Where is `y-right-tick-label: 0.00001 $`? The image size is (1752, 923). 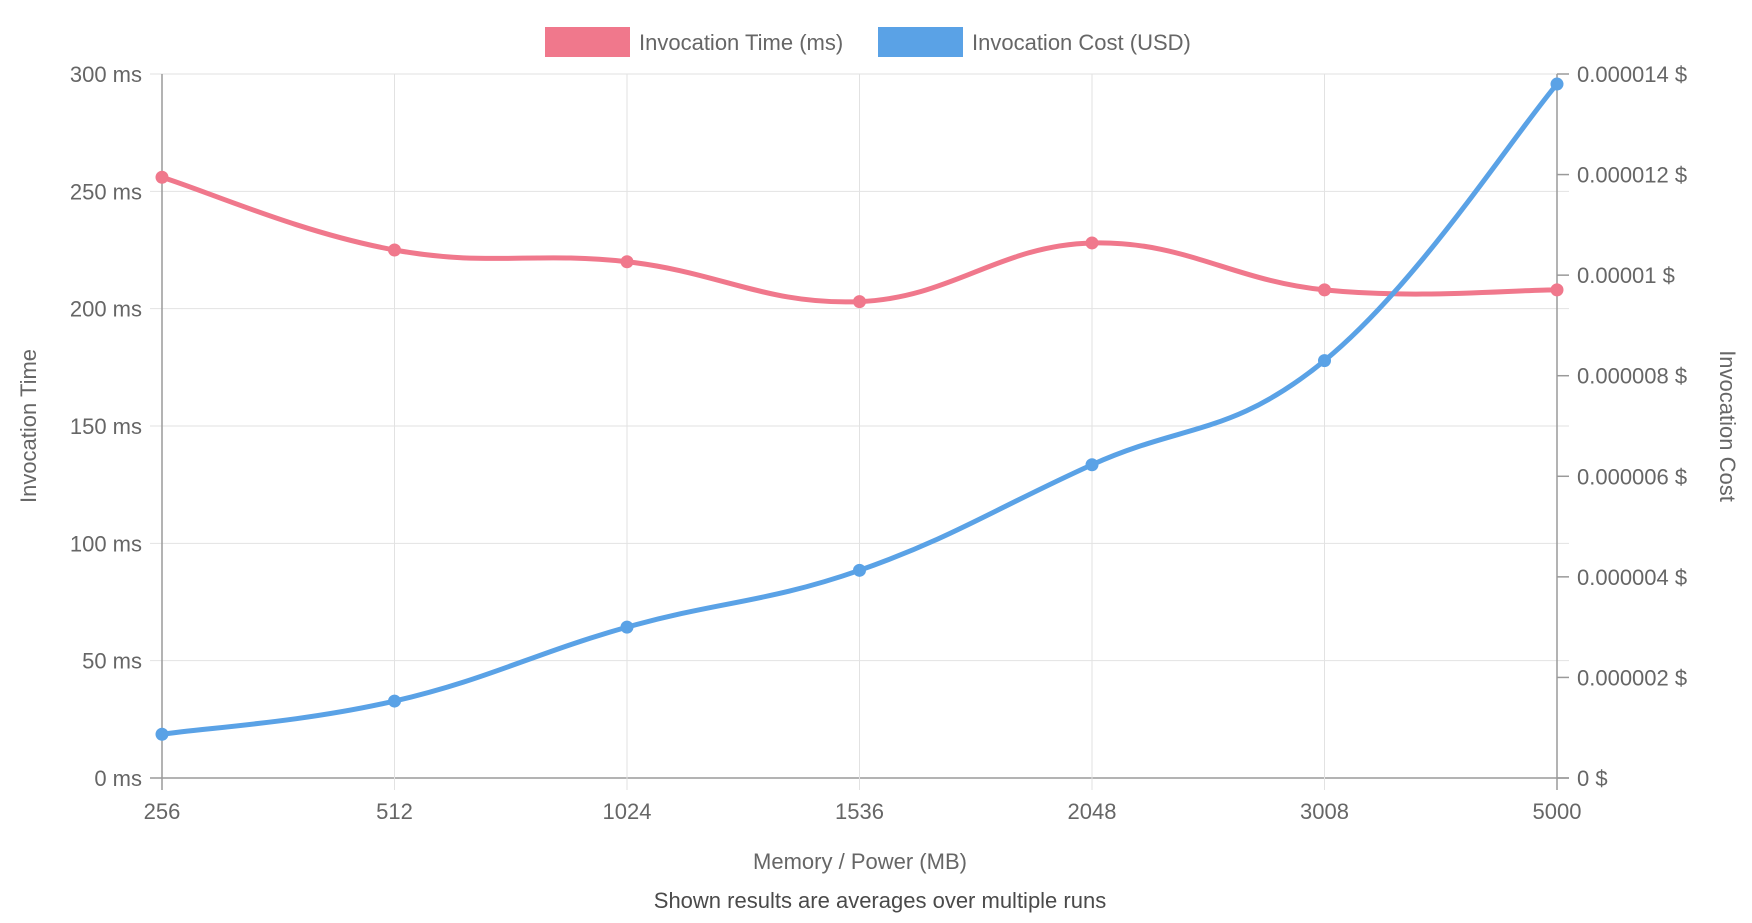 y-right-tick-label: 0.00001 $ is located at coordinates (1626, 275).